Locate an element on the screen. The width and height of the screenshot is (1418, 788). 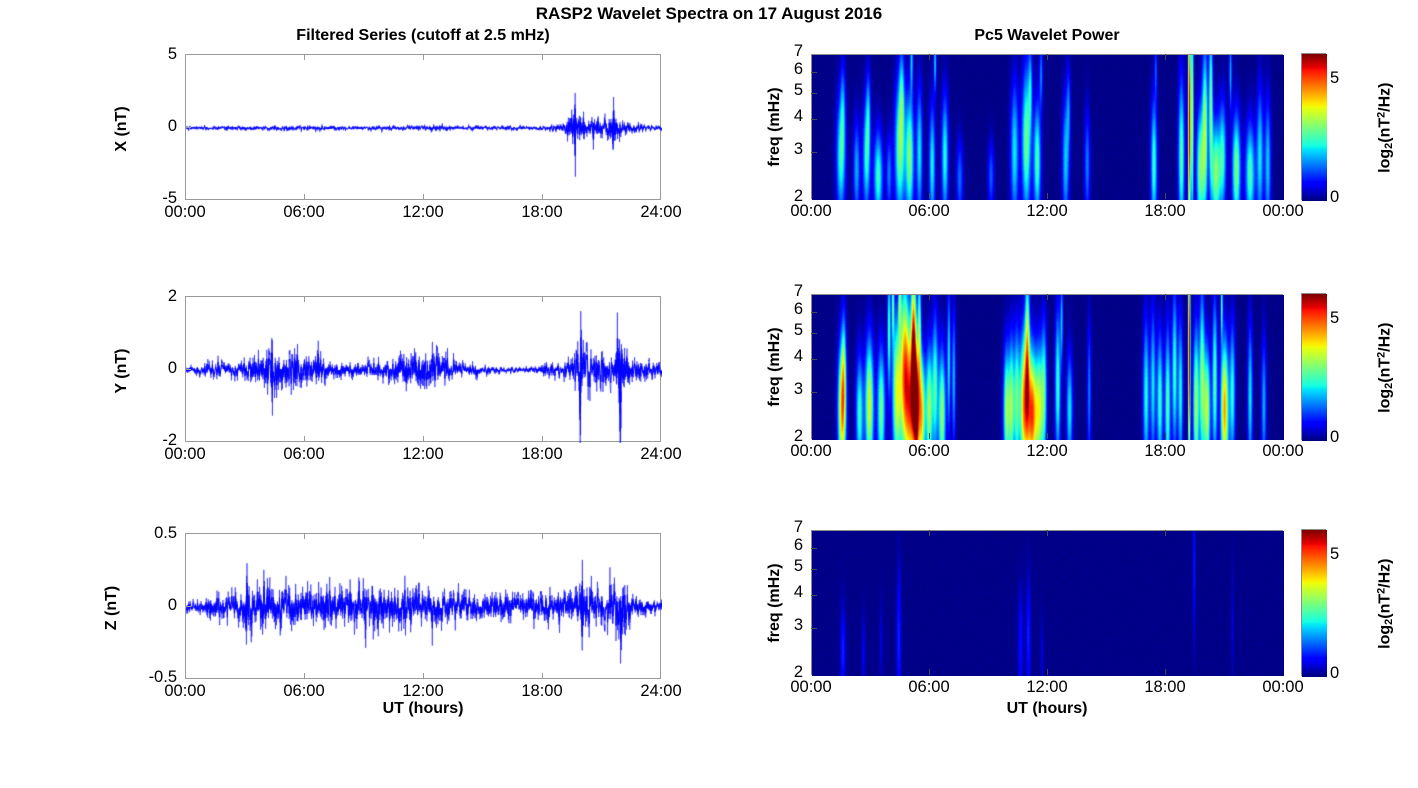
xtick-Z-filtered-series-0: 00:00 is located at coordinates (185, 691).